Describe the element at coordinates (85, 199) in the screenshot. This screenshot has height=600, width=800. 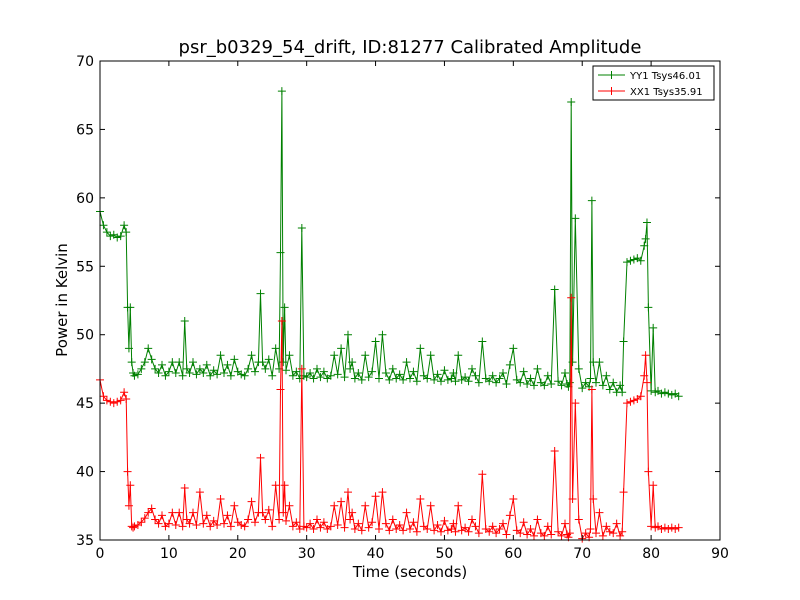
I see `y-tick-label: 60` at that location.